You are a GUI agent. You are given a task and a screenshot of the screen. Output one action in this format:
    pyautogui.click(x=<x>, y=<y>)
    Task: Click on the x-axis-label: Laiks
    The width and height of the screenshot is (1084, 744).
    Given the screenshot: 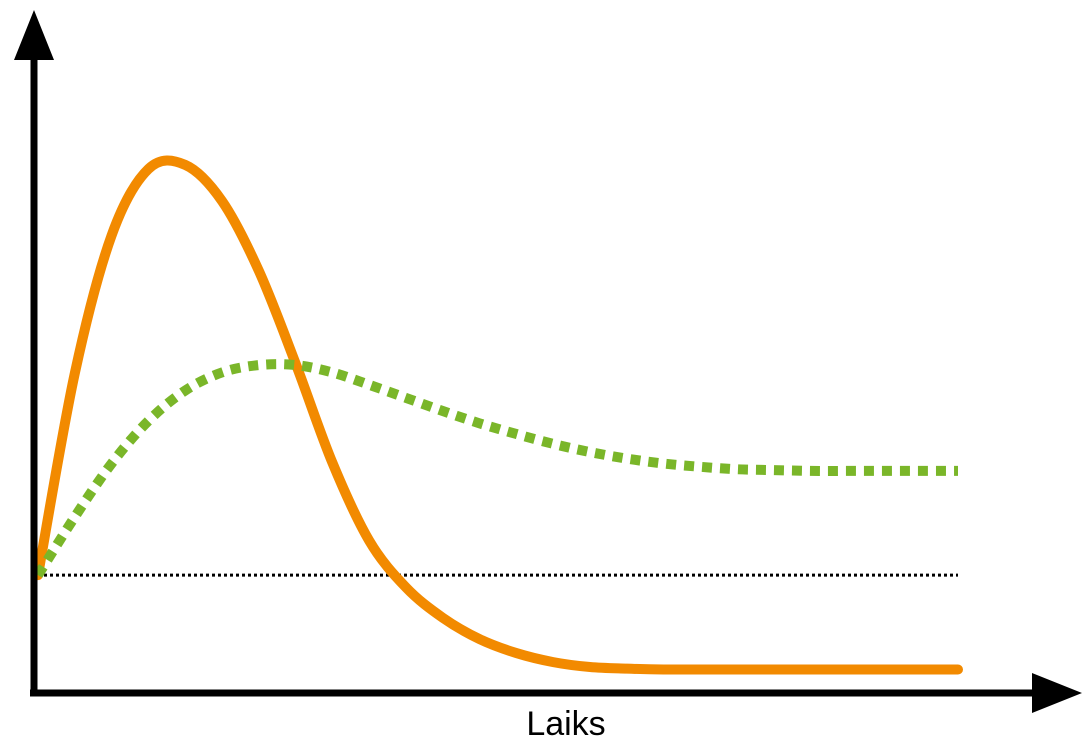 What is the action you would take?
    pyautogui.click(x=566, y=724)
    